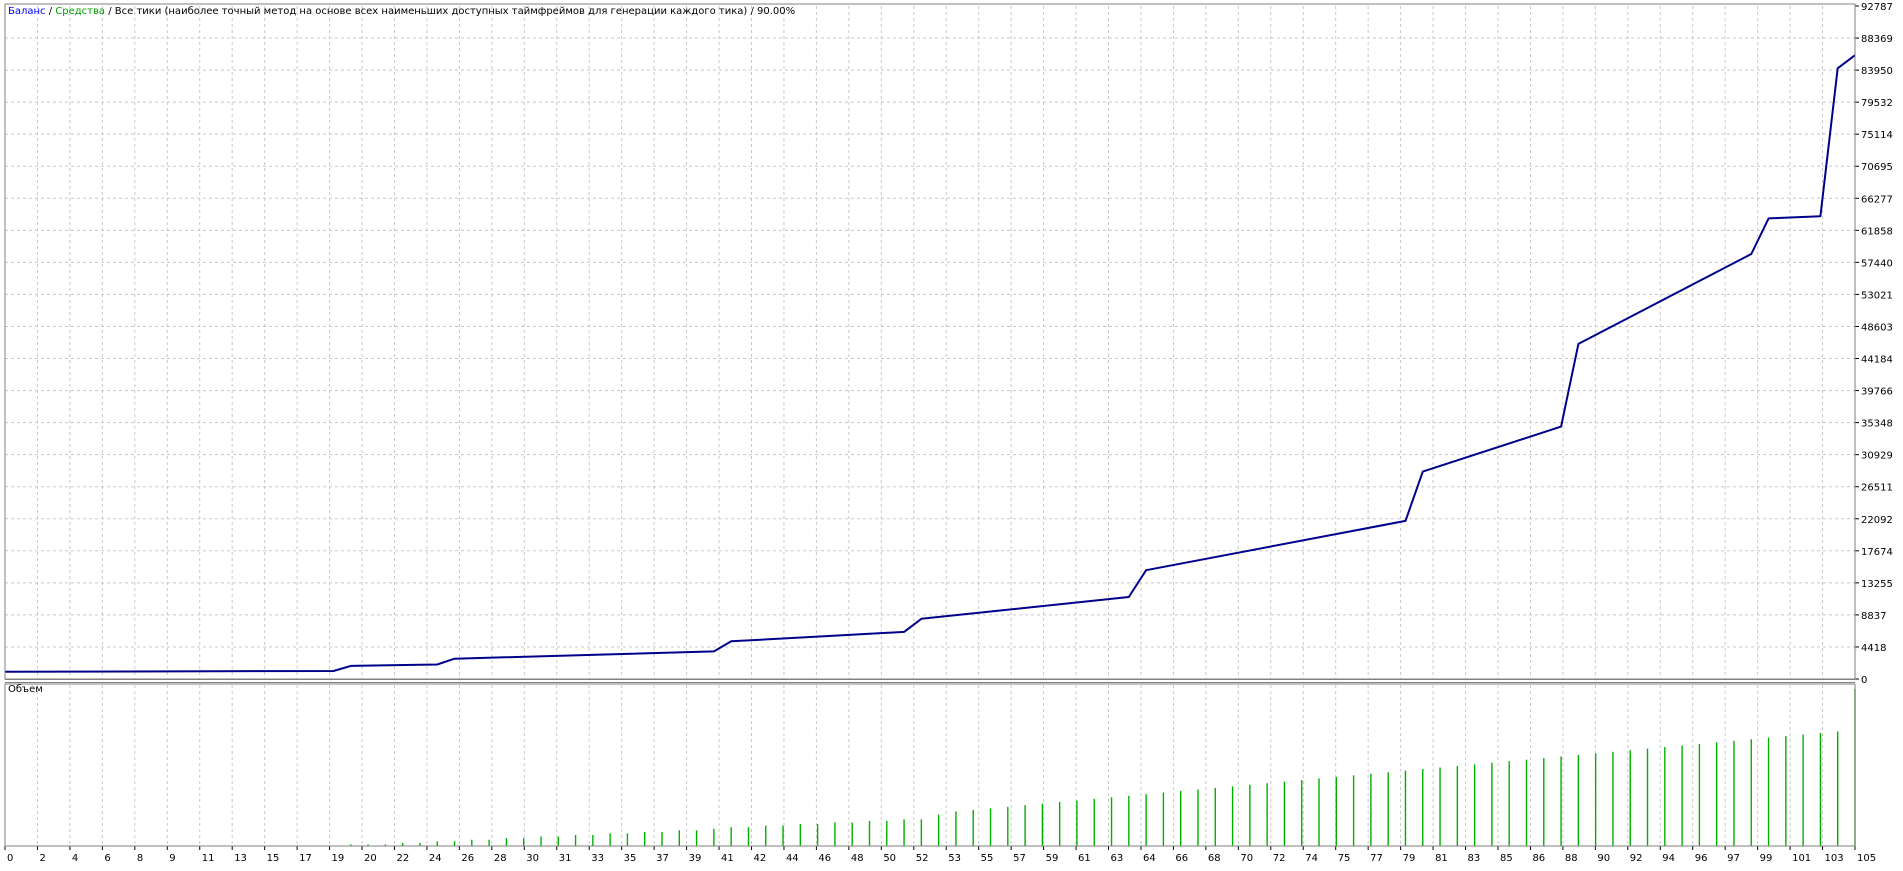  Describe the element at coordinates (630, 858) in the screenshot. I see `x-axis-tick-label: 35` at that location.